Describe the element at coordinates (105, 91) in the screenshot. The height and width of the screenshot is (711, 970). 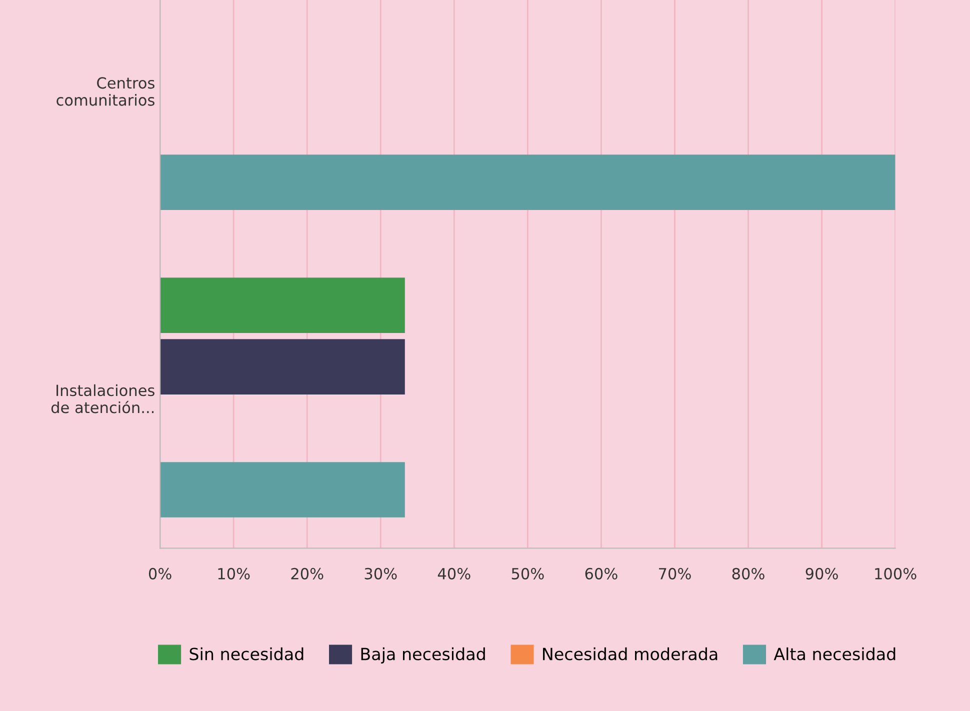
I see `y-tick-label: Centros comunitarios` at that location.